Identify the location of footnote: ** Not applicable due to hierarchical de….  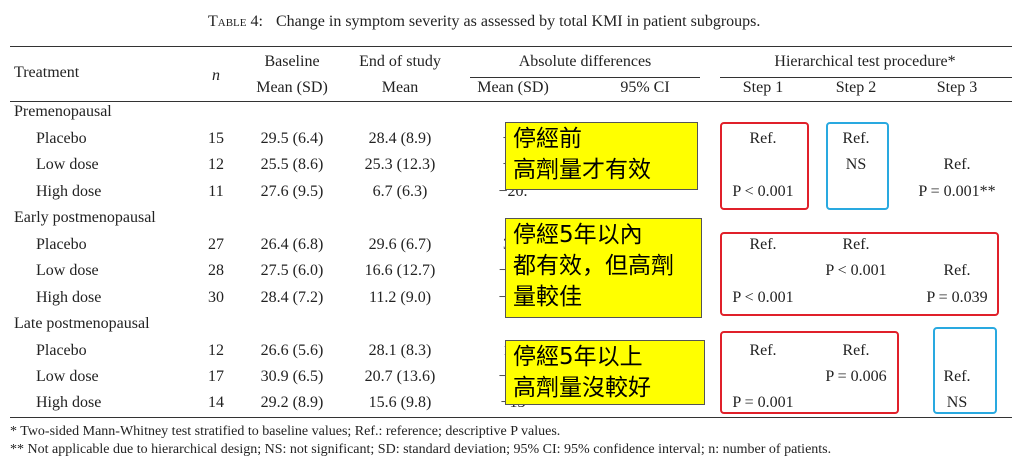
(421, 449).